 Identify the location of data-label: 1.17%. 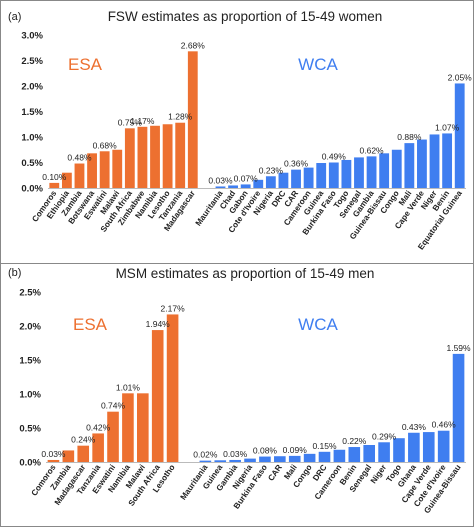
(142, 121).